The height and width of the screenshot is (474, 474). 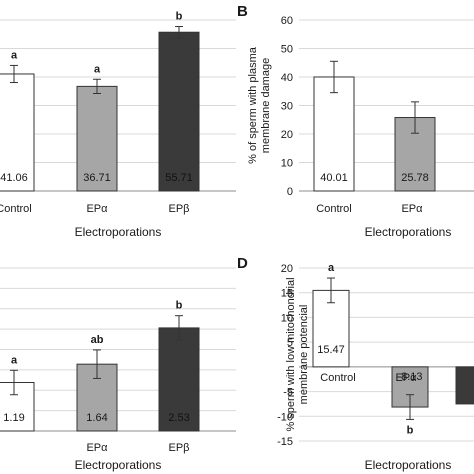 What do you see at coordinates (242, 263) in the screenshot?
I see `panel-label-d: D` at bounding box center [242, 263].